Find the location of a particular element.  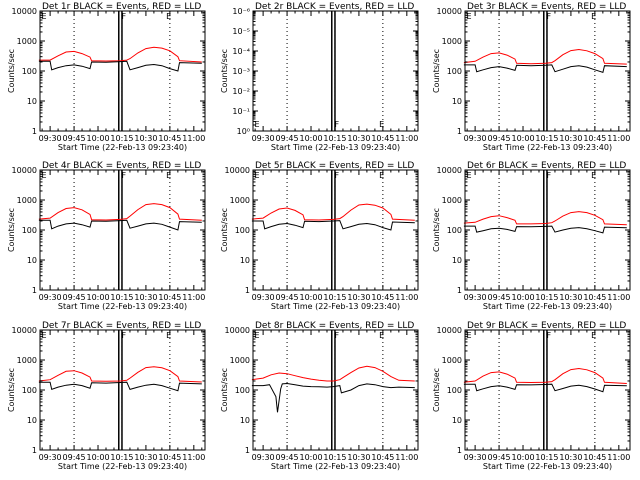

y-tick-label: 10⁻¹ is located at coordinates (241, 111).